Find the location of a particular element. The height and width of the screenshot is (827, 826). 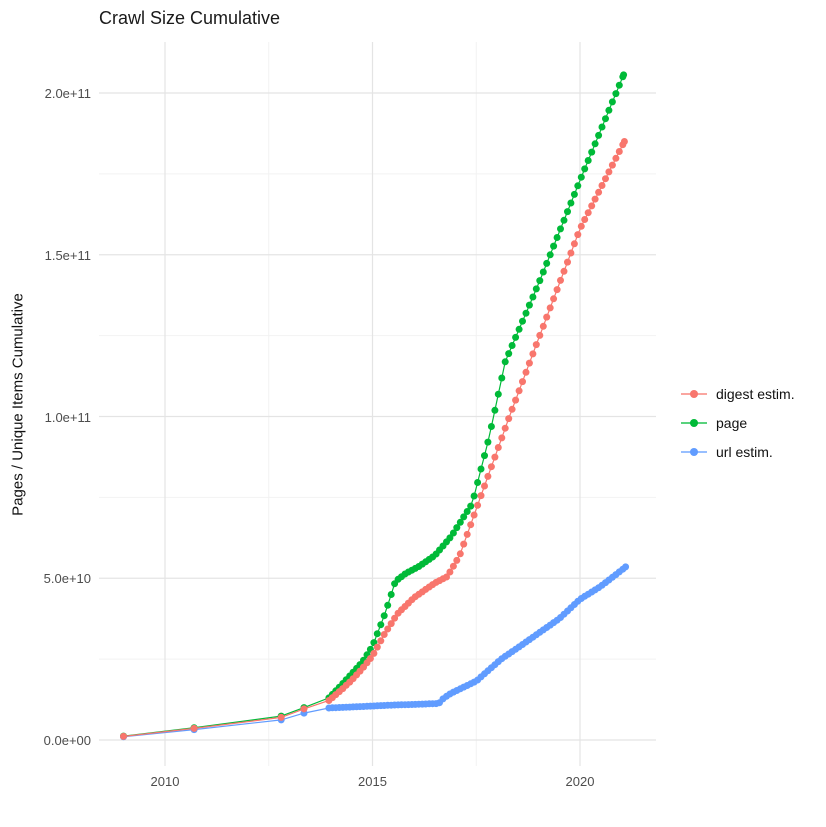

legend-key-page-icon is located at coordinates (694, 423).